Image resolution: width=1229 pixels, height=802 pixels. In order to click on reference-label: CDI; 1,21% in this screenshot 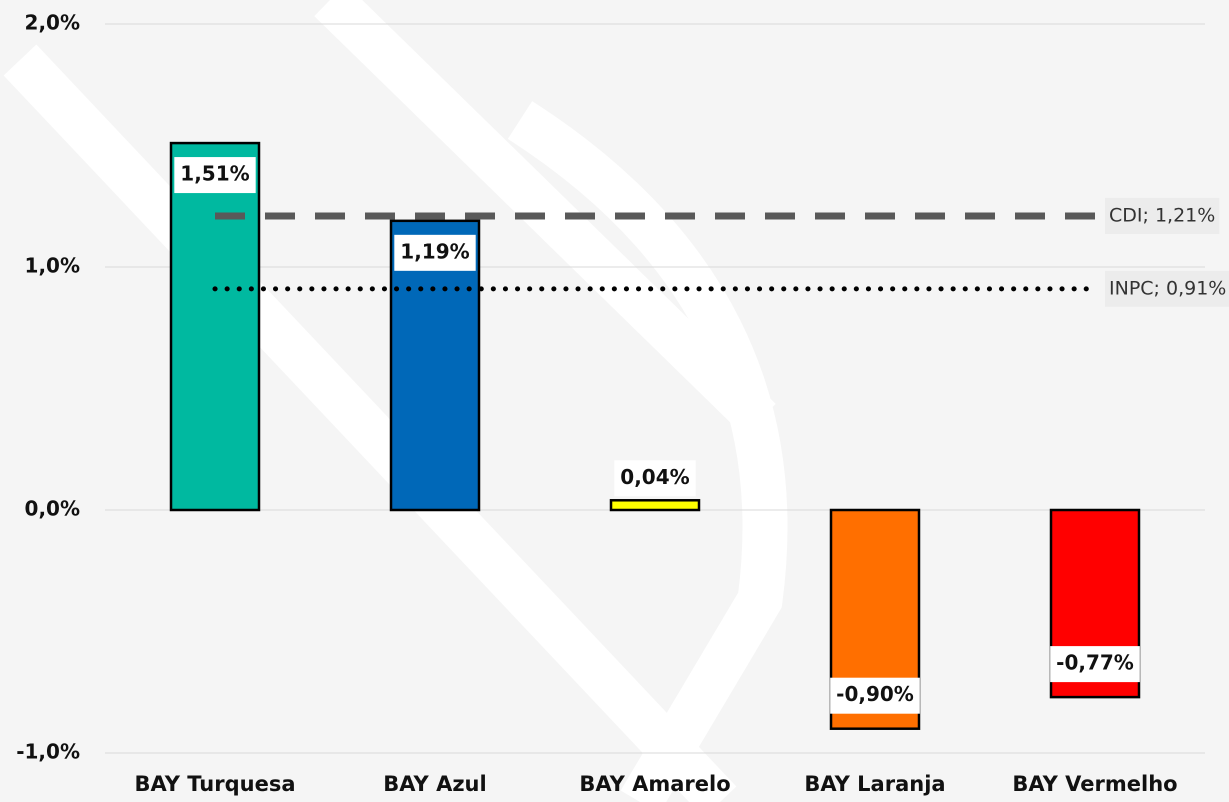, I will do `click(1162, 215)`.